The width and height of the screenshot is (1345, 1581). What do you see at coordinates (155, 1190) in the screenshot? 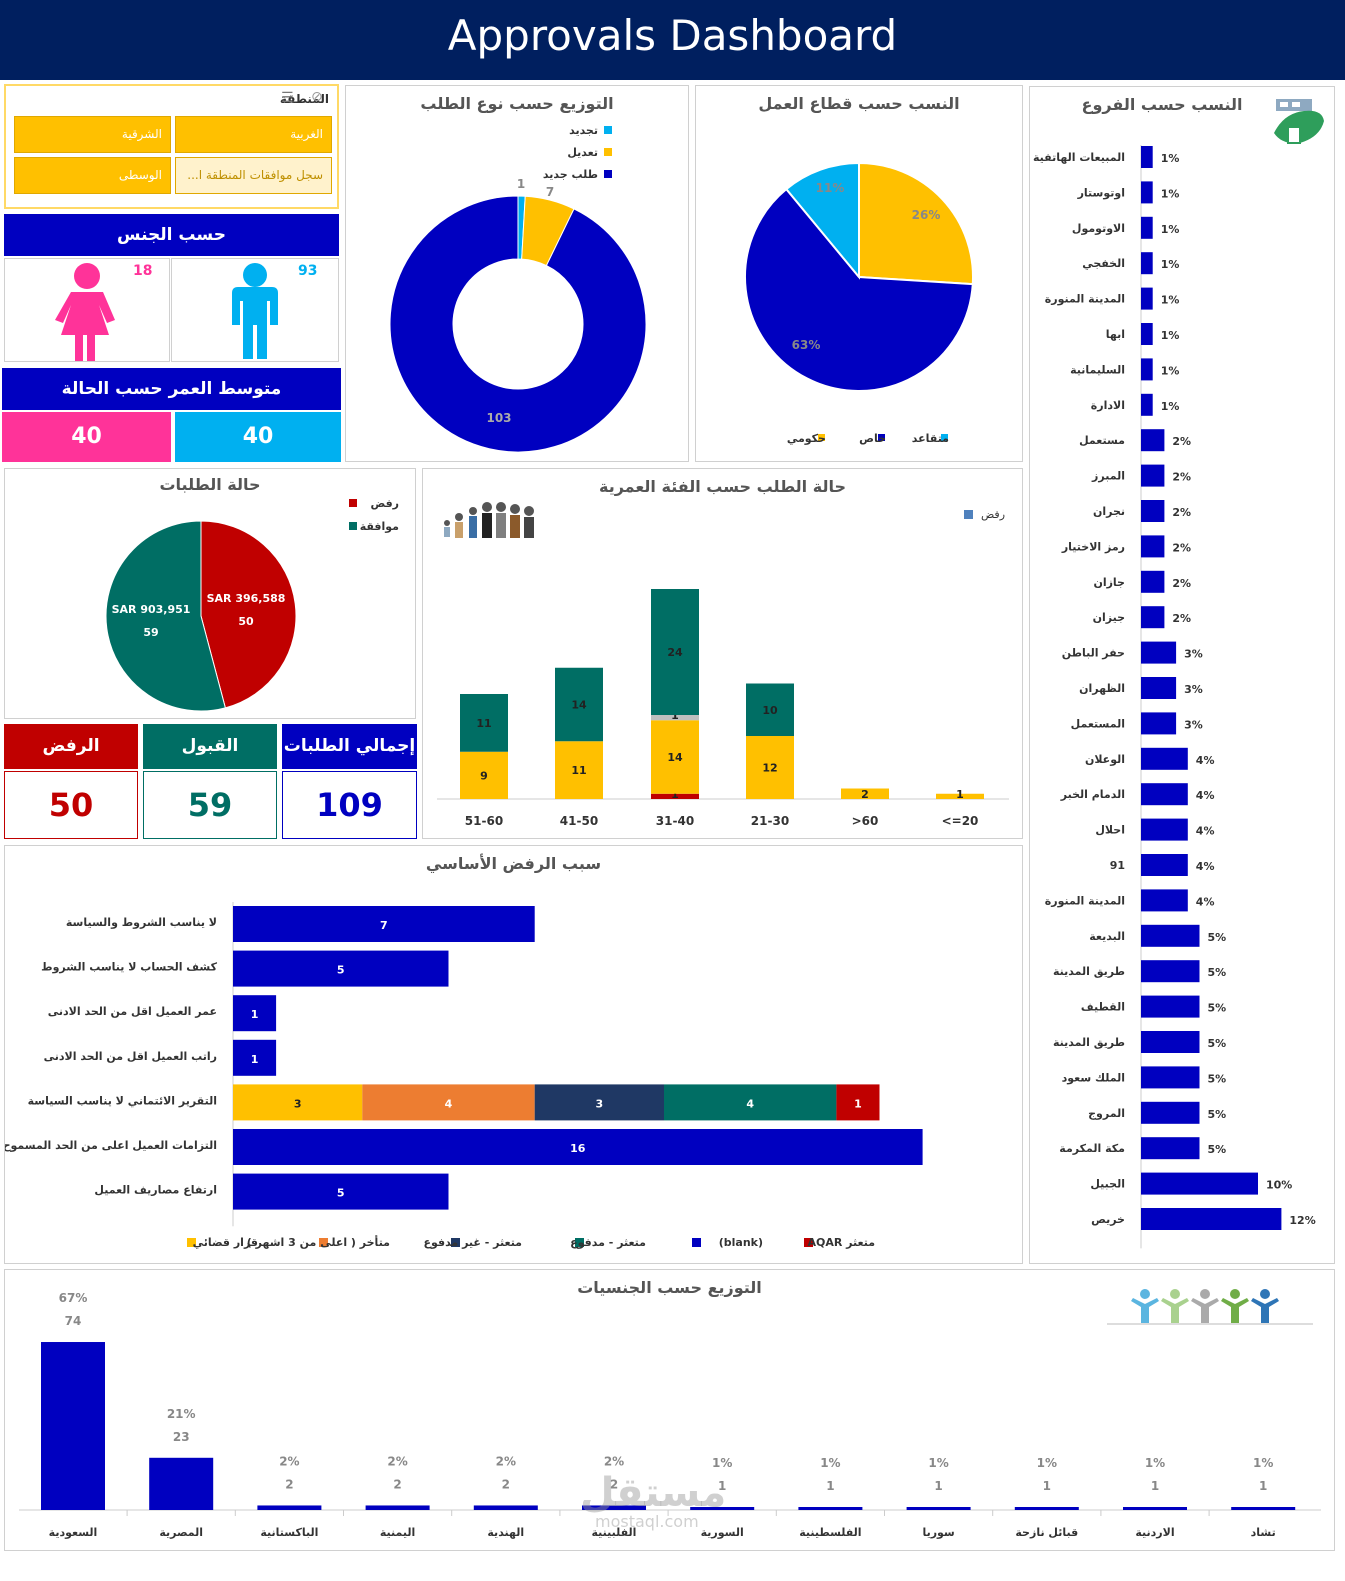
I see `reason-label-6: ارتفاع مصاريف العميل` at bounding box center [155, 1190].